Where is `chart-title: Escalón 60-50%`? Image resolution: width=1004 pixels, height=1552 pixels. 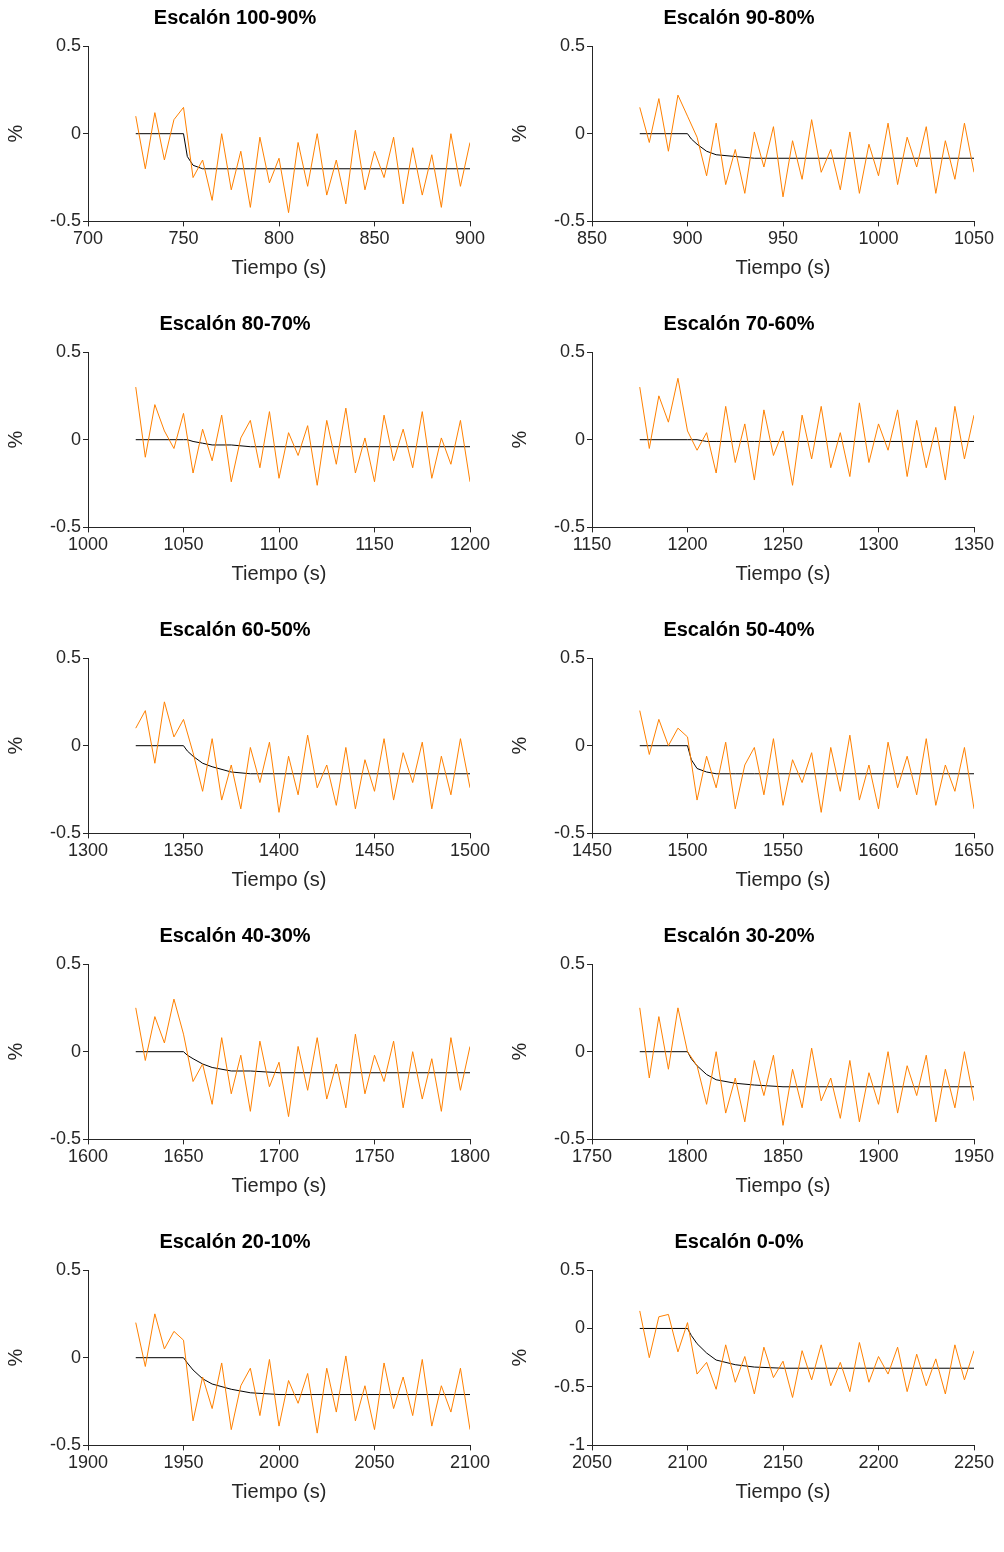 chart-title: Escalón 60-50% is located at coordinates (235, 628).